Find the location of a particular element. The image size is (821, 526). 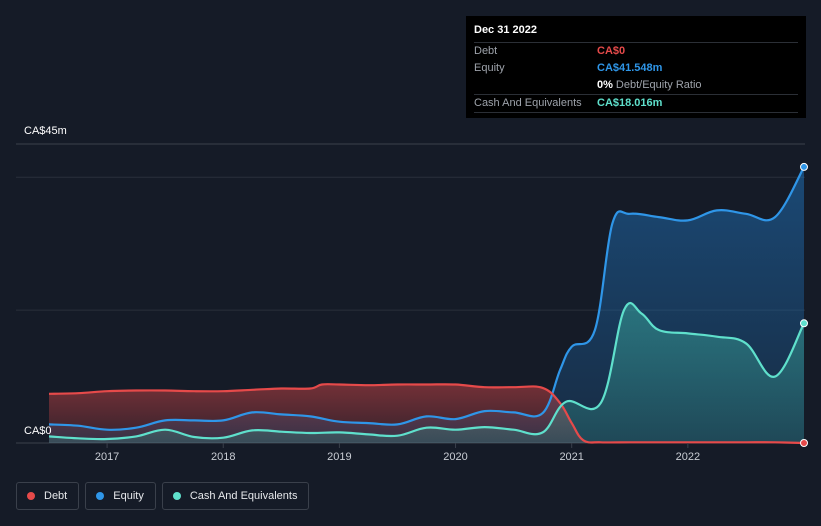

line-debt is located at coordinates (426, 414).